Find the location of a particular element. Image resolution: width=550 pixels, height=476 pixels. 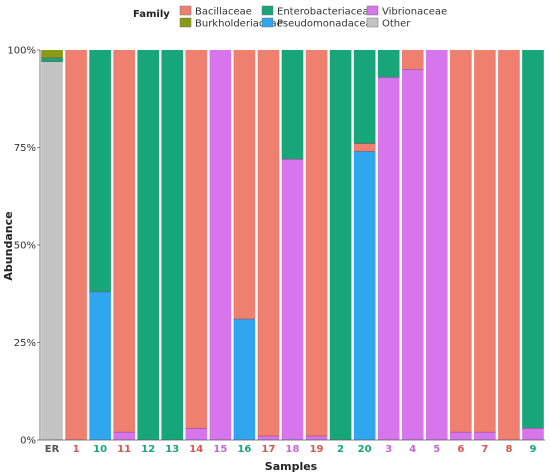

y-tick-label: 25% is located at coordinates (25, 343).